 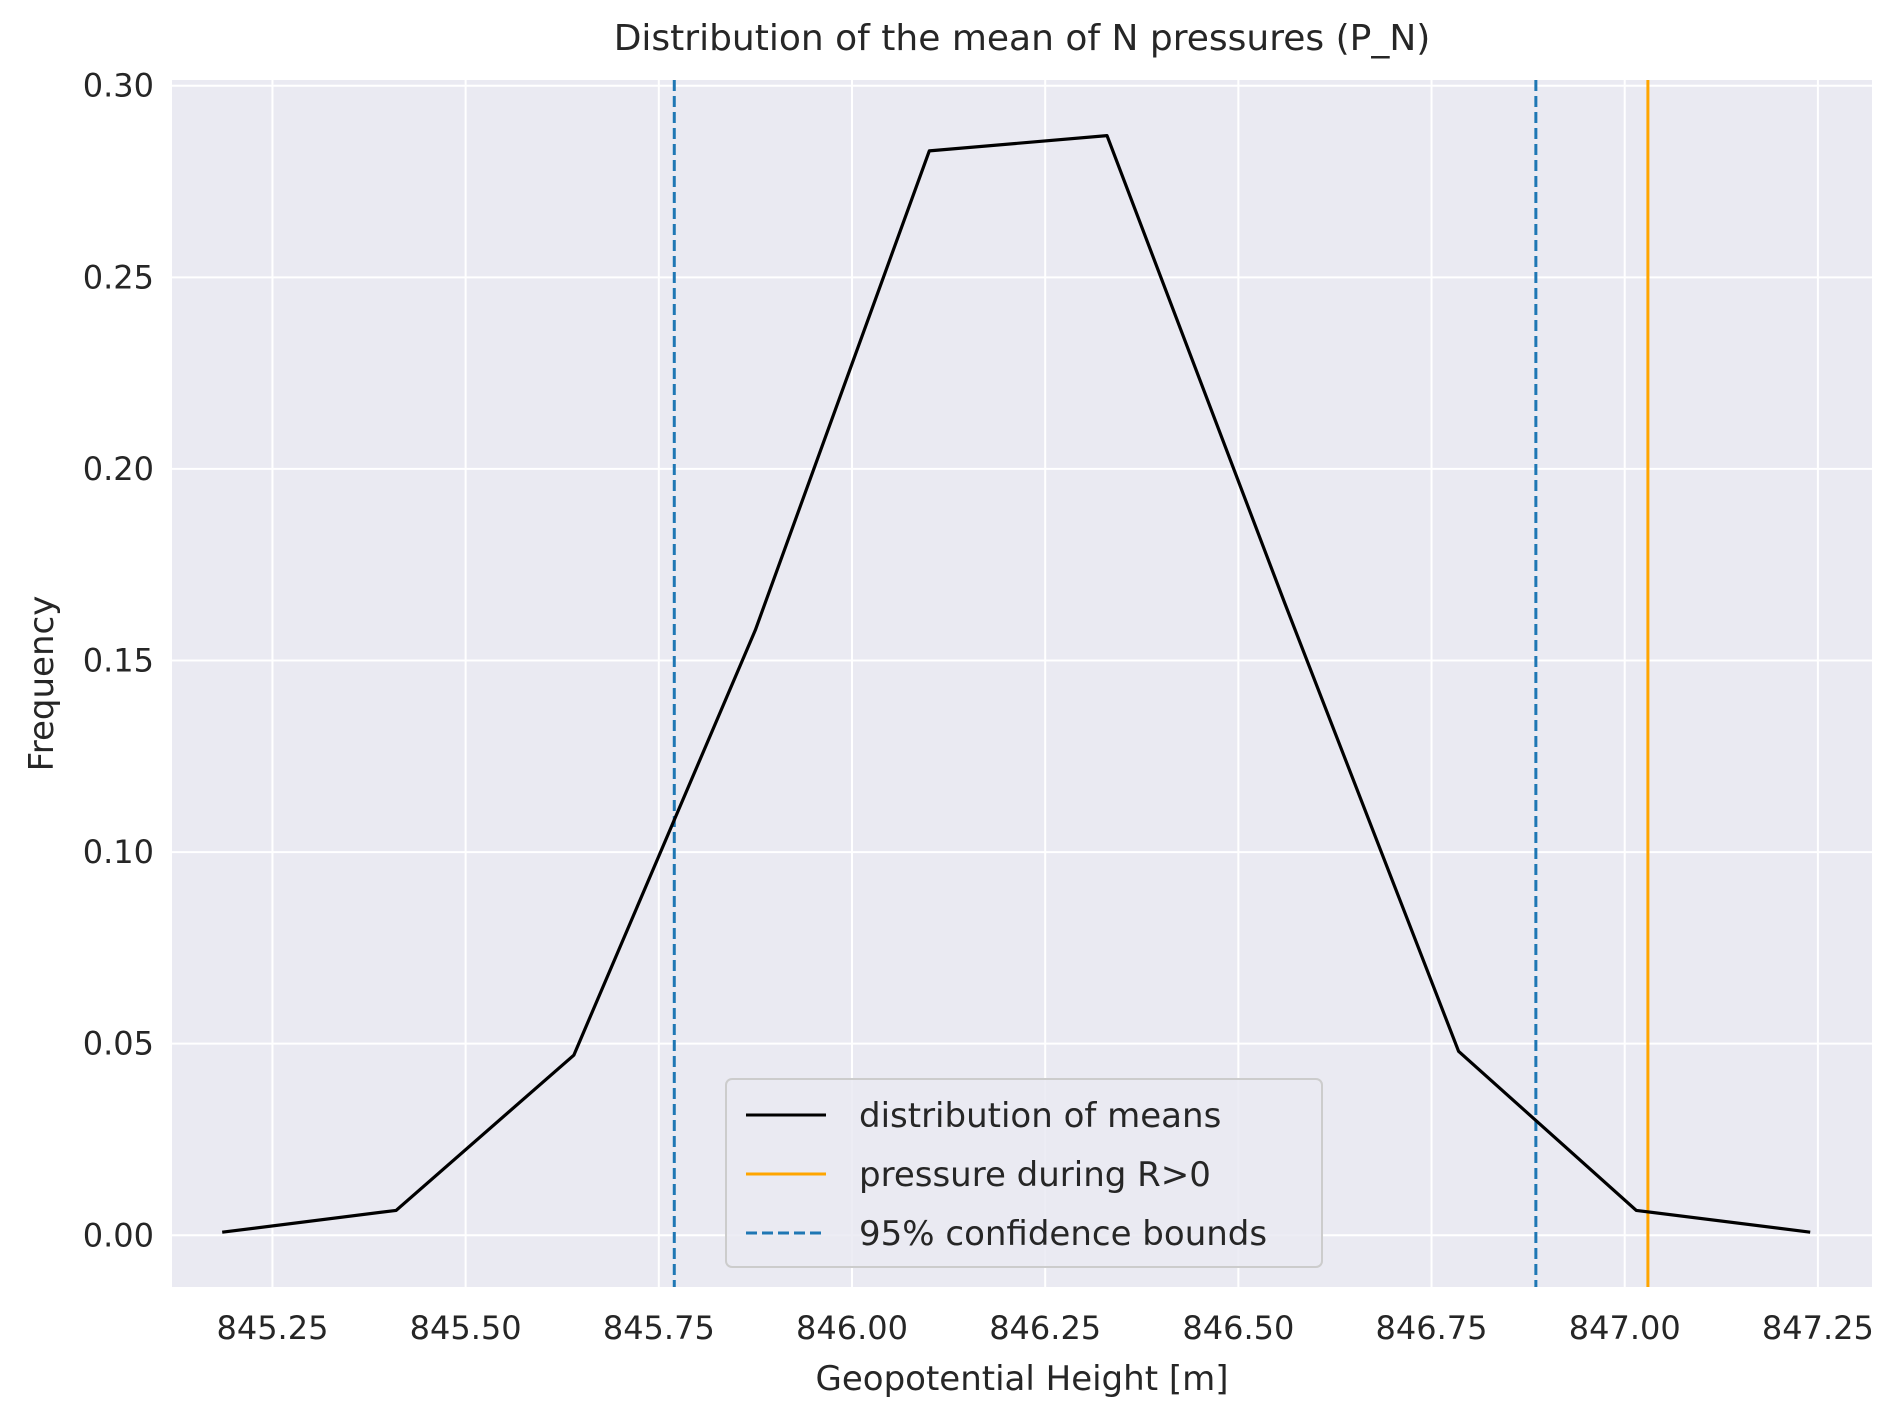 What do you see at coordinates (272, 1328) in the screenshot?
I see `x-tick-label: 845.25` at bounding box center [272, 1328].